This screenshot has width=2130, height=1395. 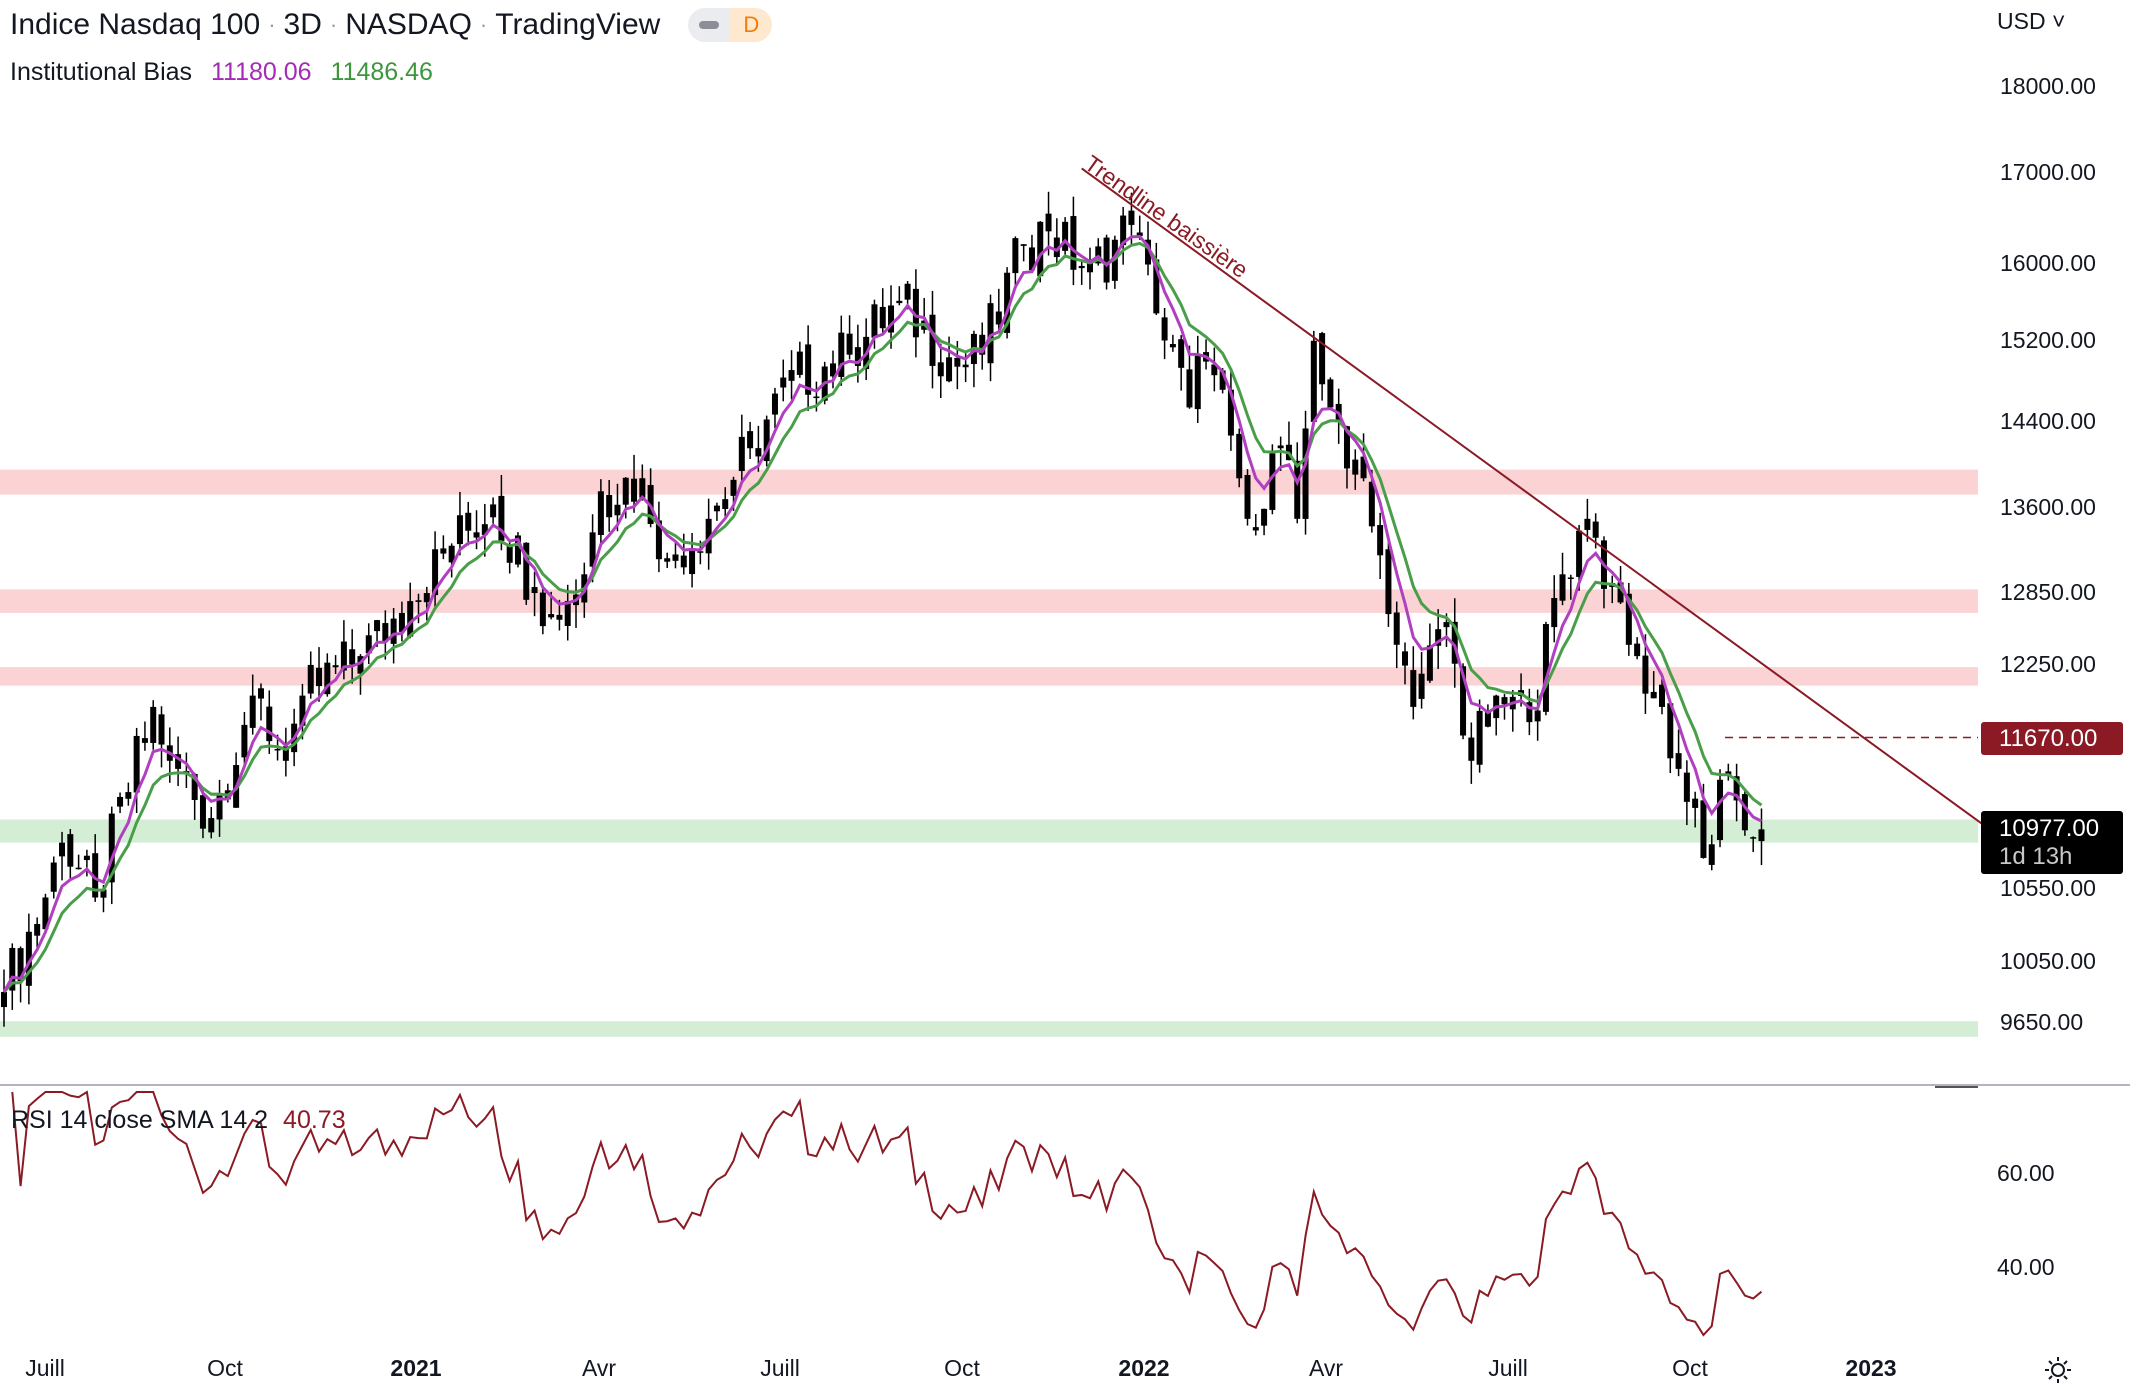 What do you see at coordinates (2058, 1370) in the screenshot?
I see `settings-sun-icon` at bounding box center [2058, 1370].